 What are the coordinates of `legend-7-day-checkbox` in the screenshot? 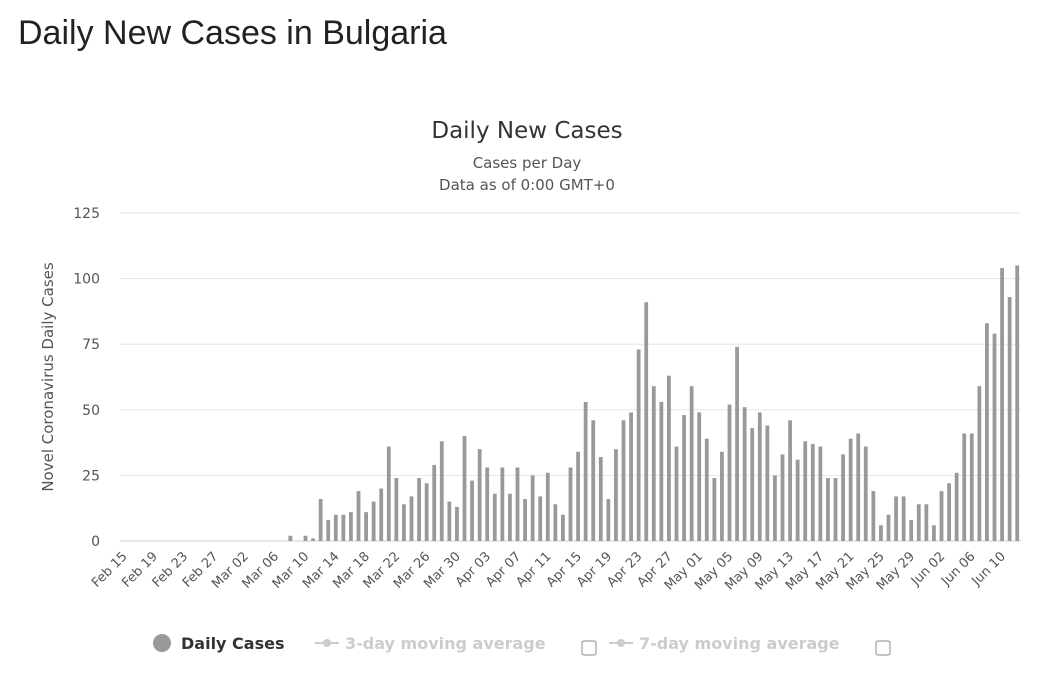 It's located at (883, 648).